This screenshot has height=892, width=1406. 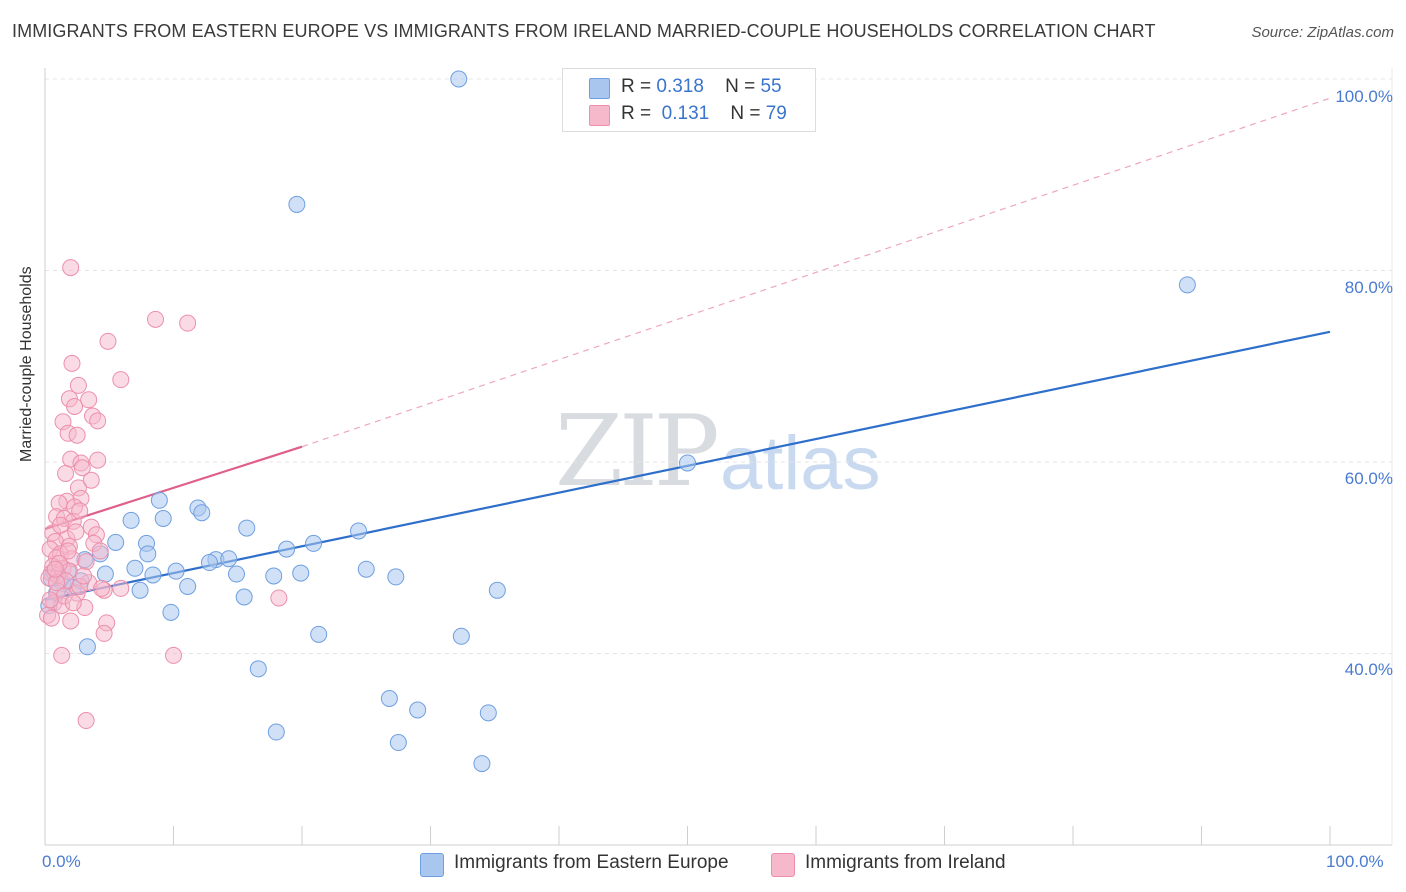 I want to click on source-credit: Source: ZipAtlas.com, so click(x=1322, y=32).